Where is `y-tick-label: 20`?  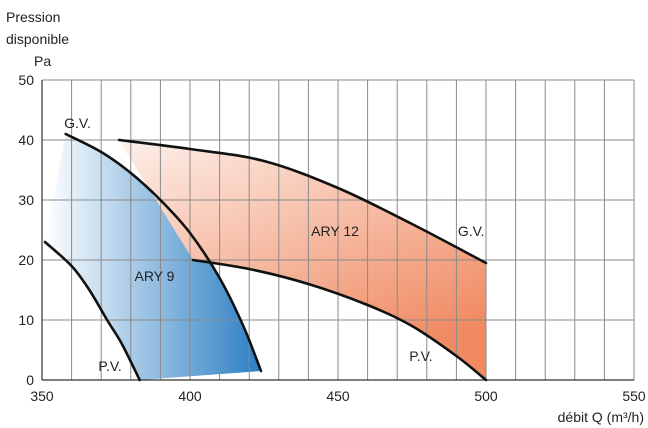 y-tick-label: 20 is located at coordinates (26, 260).